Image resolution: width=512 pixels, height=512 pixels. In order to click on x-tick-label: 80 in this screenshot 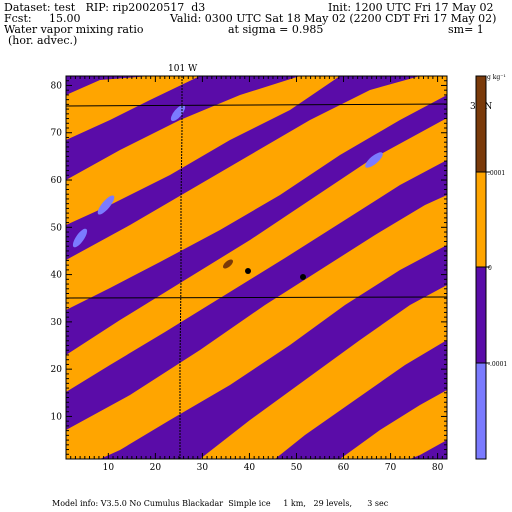, I will do `click(438, 468)`.